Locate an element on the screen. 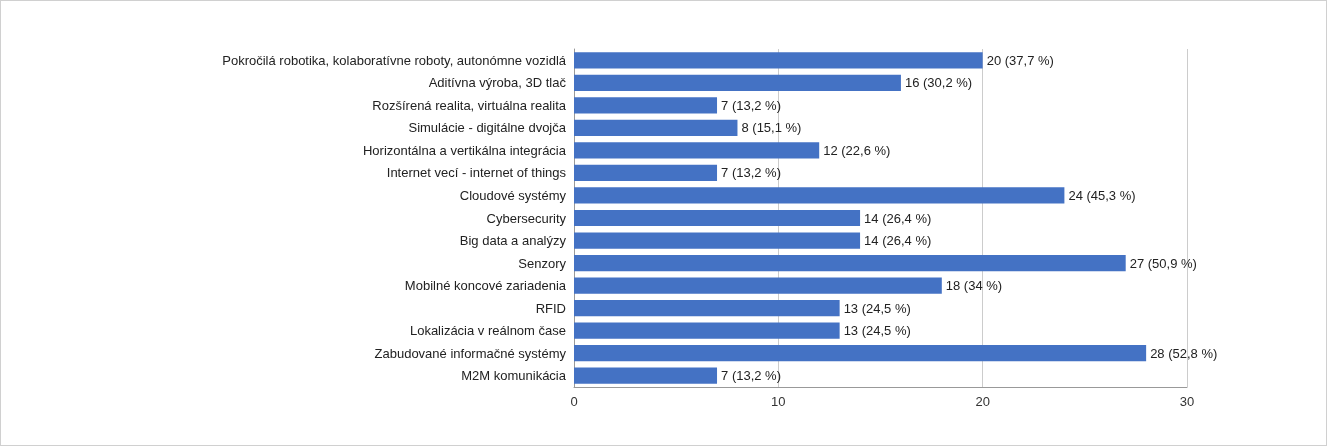 The width and height of the screenshot is (1327, 446). y-tick-label: Mobilné koncové zariadenia is located at coordinates (485, 286).